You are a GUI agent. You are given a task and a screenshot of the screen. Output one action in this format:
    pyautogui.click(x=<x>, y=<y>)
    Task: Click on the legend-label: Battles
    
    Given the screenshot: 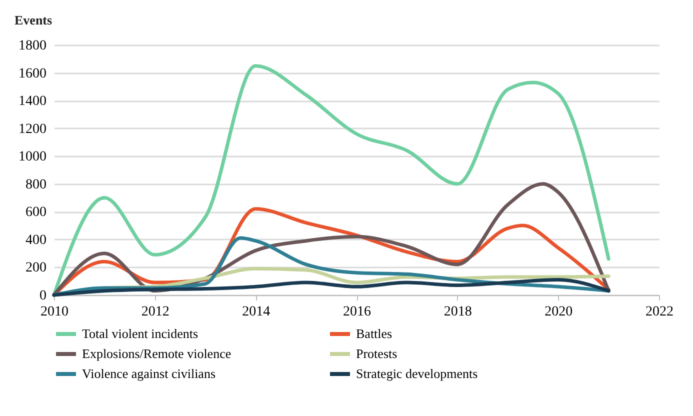 What is the action you would take?
    pyautogui.click(x=374, y=333)
    